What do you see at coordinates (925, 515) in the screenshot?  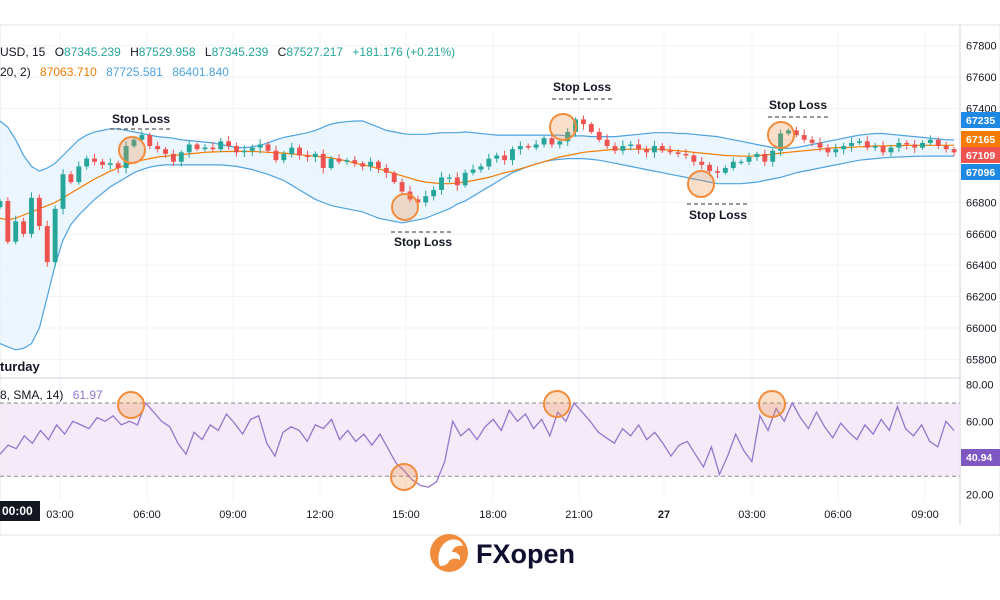 I see `time-tick-label: 09:00` at bounding box center [925, 515].